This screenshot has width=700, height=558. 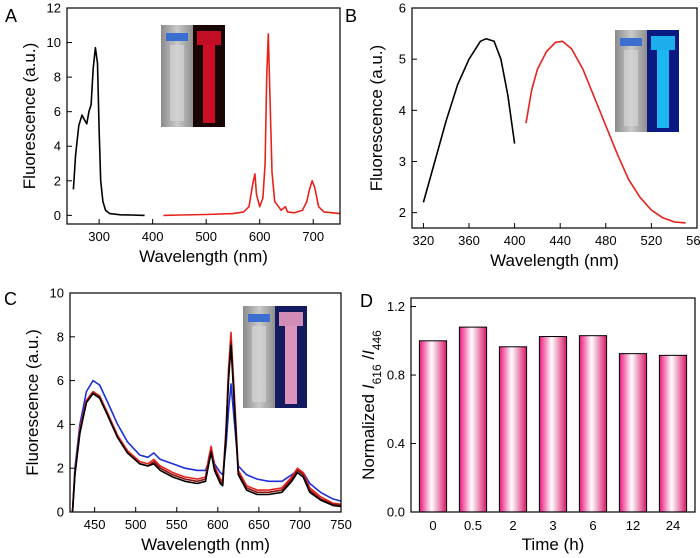 I want to click on x-tick-label: 3, so click(x=552, y=525).